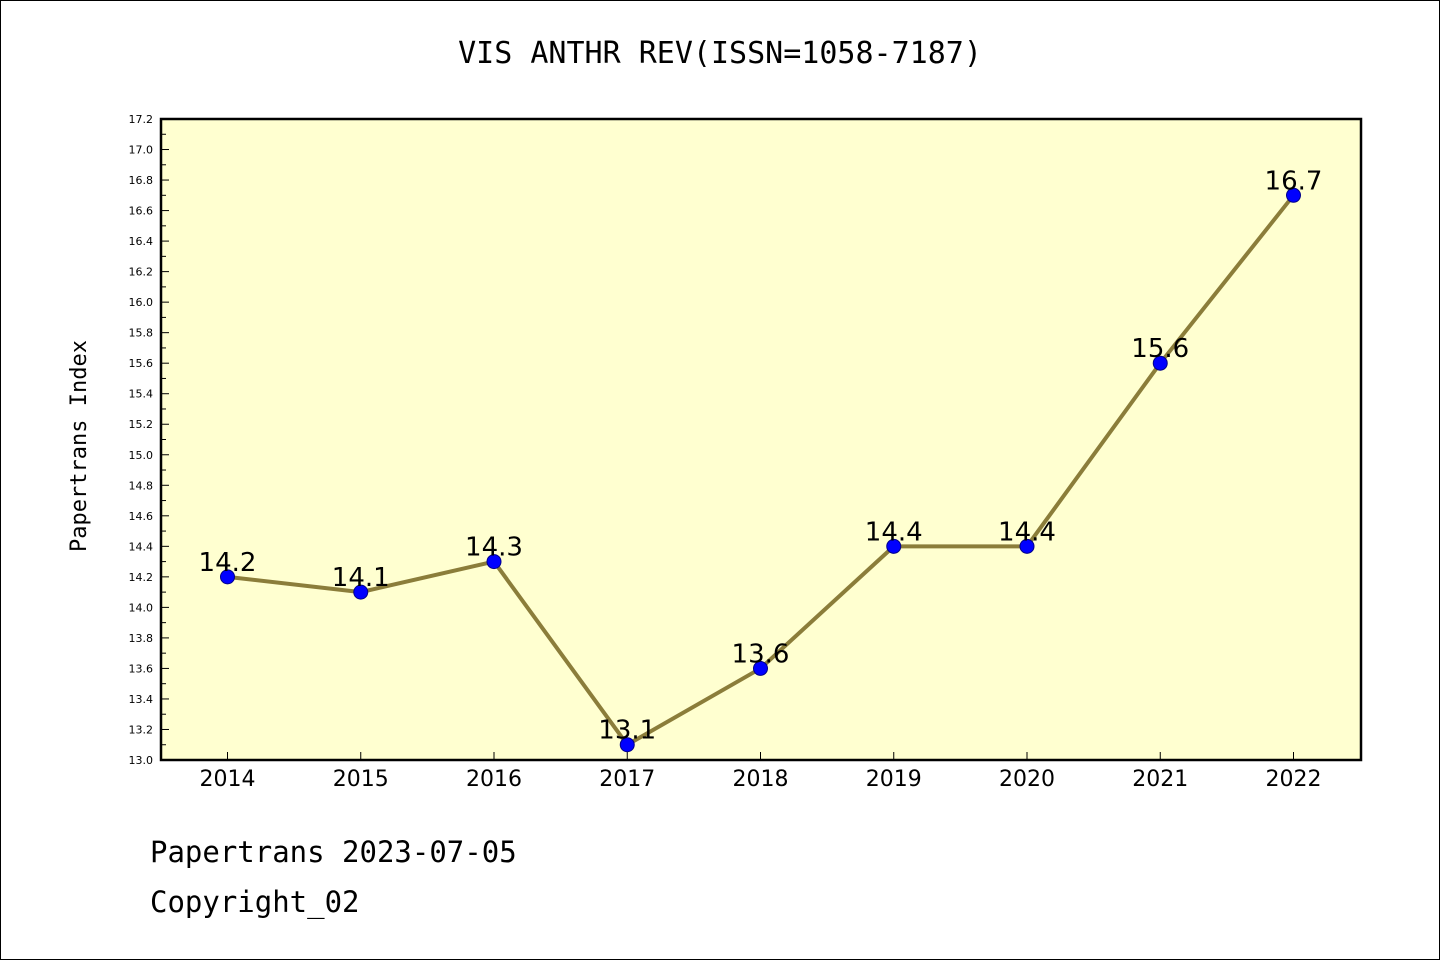 This screenshot has width=1440, height=960. What do you see at coordinates (228, 563) in the screenshot?
I see `data-label: 14.2` at bounding box center [228, 563].